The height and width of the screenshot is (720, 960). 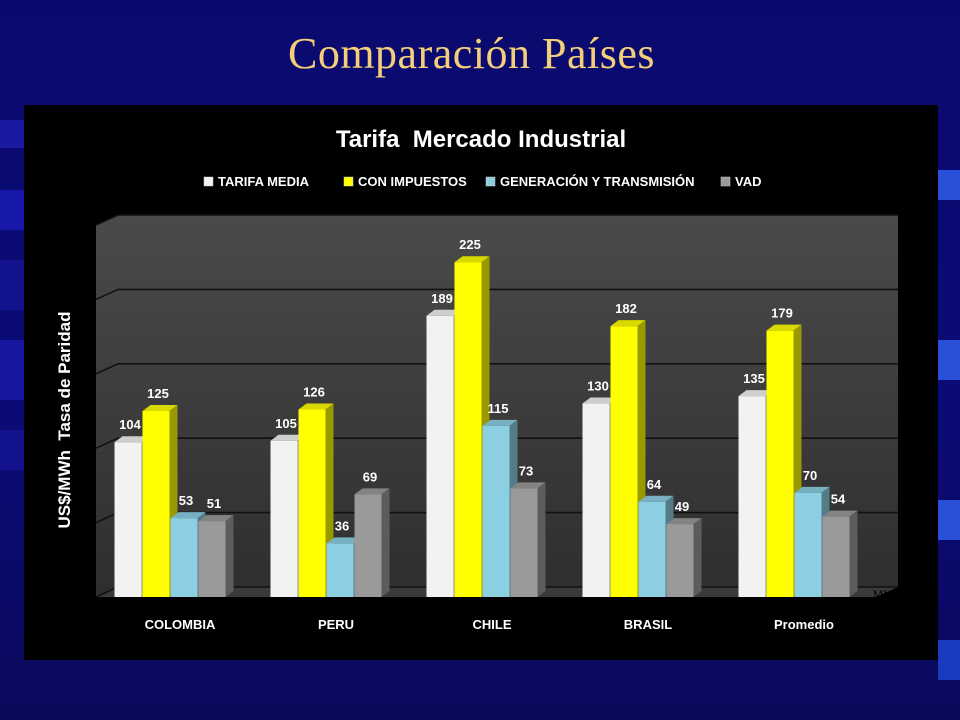 I want to click on data-label: 115, so click(x=498, y=408).